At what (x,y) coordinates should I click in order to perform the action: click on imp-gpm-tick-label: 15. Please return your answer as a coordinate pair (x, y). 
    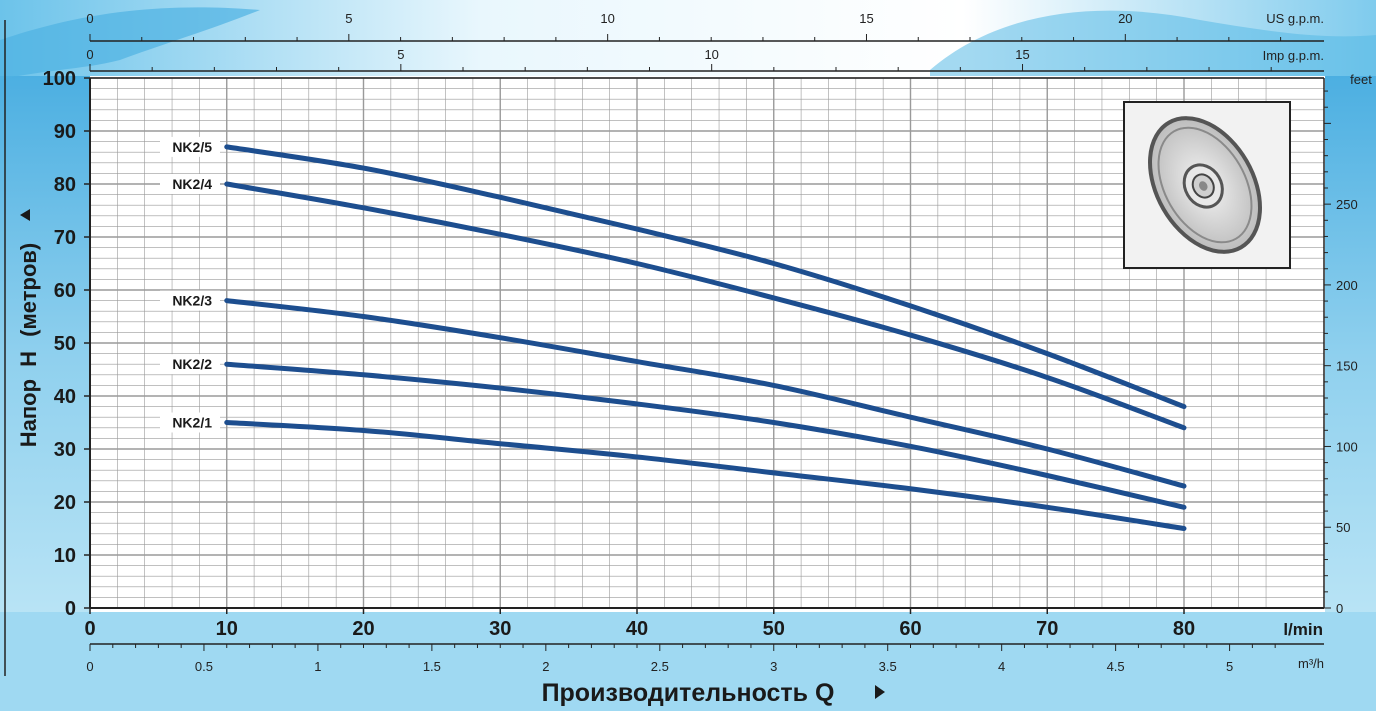
    Looking at the image, I should click on (1022, 54).